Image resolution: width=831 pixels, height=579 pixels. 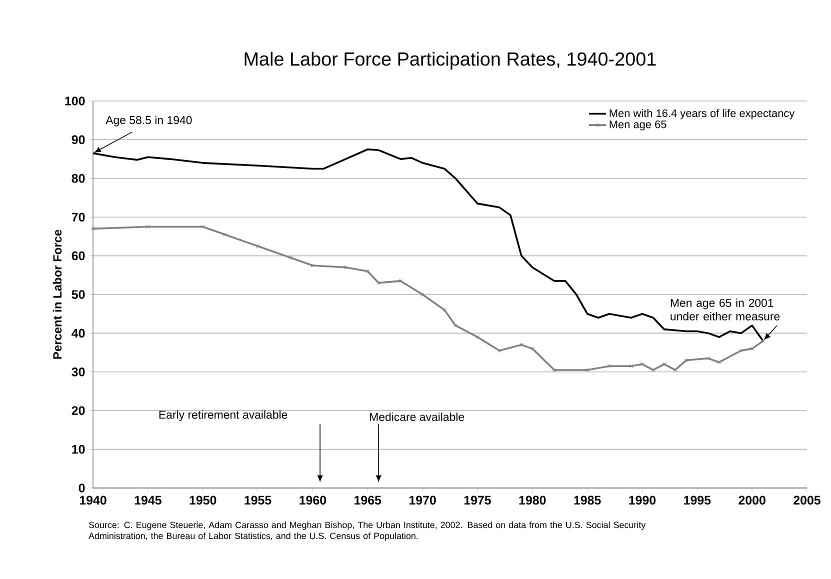 I want to click on x-tick-label: 1995, so click(x=697, y=500).